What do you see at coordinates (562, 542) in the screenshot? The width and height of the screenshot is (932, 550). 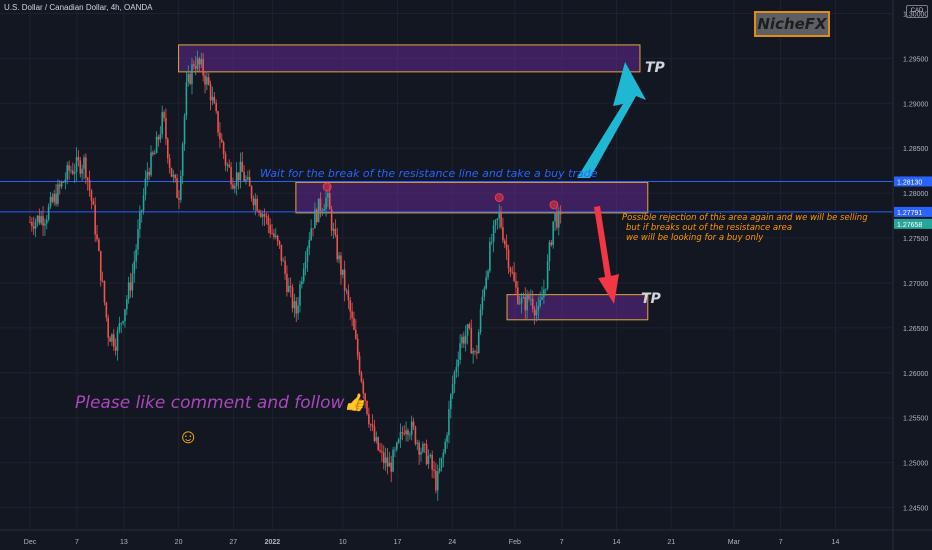 I see `time-tick-label: 7` at bounding box center [562, 542].